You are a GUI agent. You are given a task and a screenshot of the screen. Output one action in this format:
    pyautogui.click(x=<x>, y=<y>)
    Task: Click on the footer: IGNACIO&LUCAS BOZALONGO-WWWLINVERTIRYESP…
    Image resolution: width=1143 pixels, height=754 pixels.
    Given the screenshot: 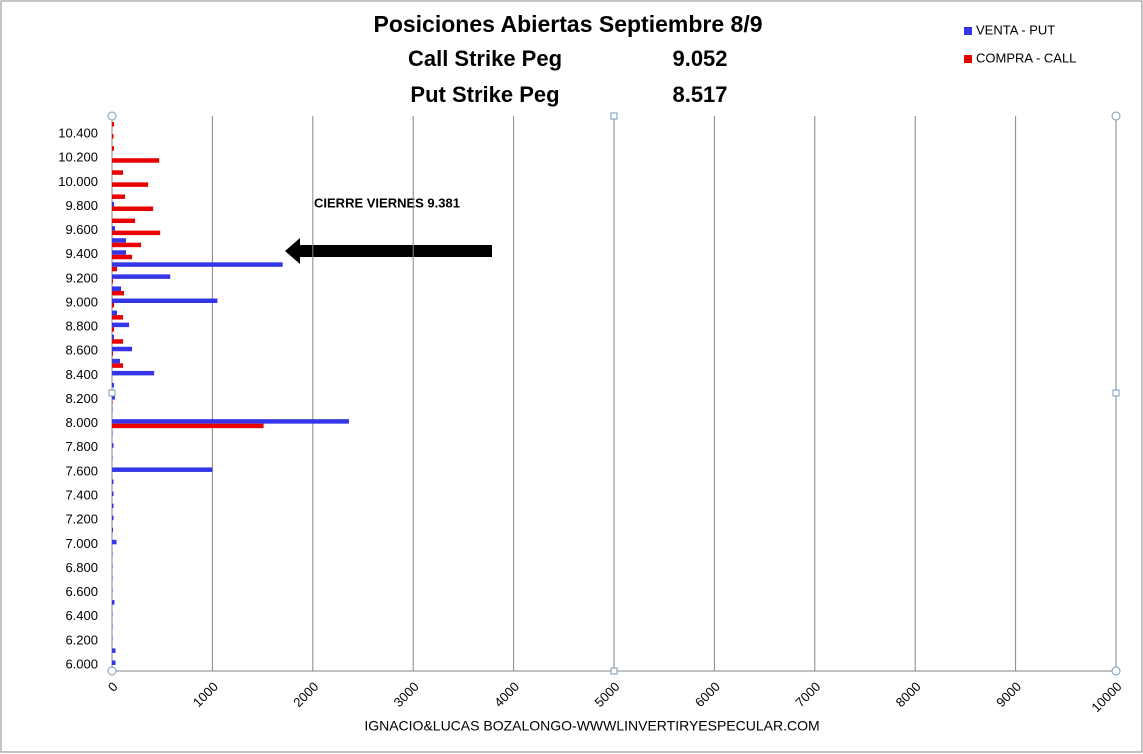 What is the action you would take?
    pyautogui.click(x=591, y=726)
    